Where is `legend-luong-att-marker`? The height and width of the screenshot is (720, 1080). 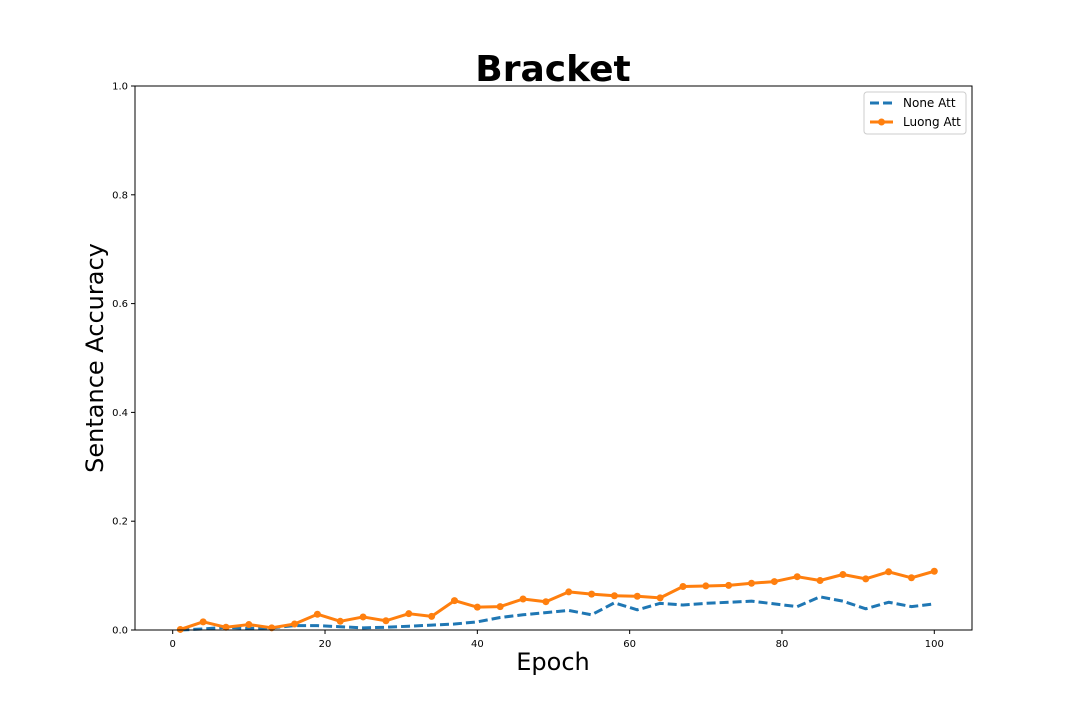
legend-luong-att-marker is located at coordinates (881, 122).